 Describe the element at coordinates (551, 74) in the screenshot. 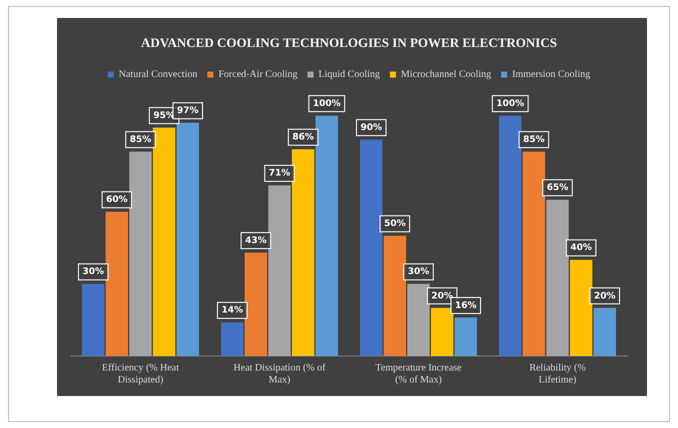

I see `legend-label: Immersion Cooling` at that location.